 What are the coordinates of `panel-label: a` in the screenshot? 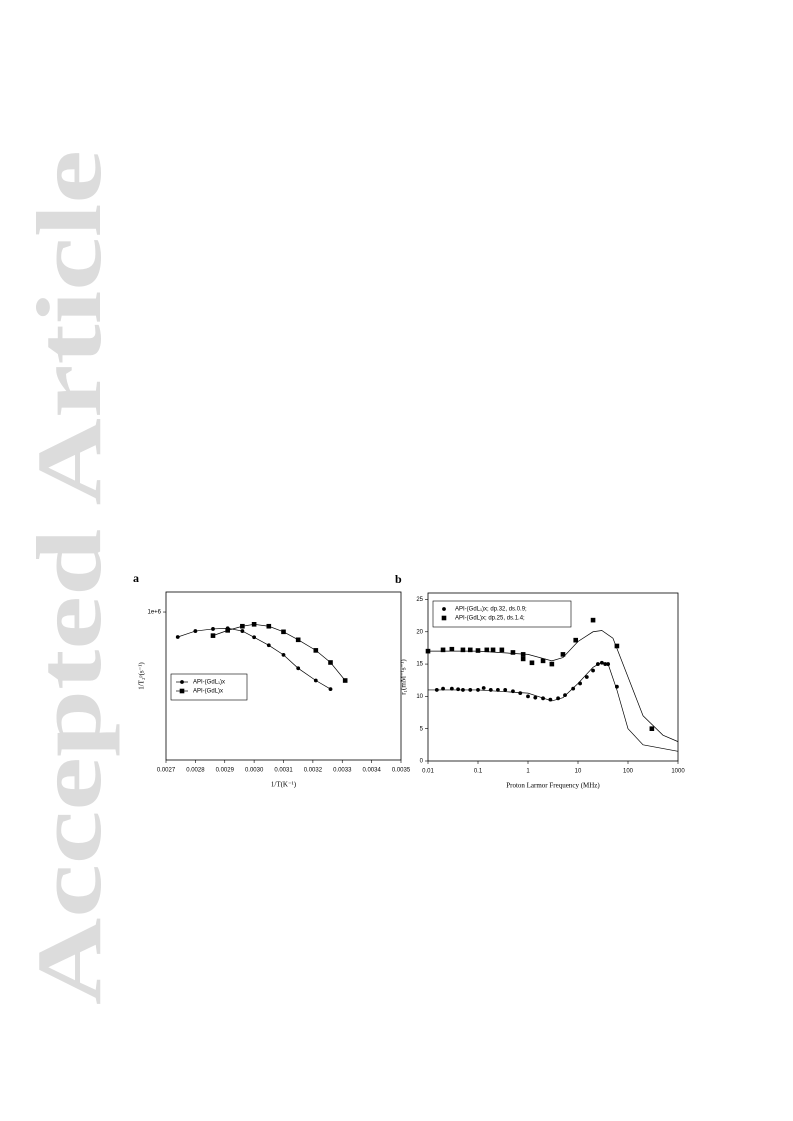 It's located at (136, 578).